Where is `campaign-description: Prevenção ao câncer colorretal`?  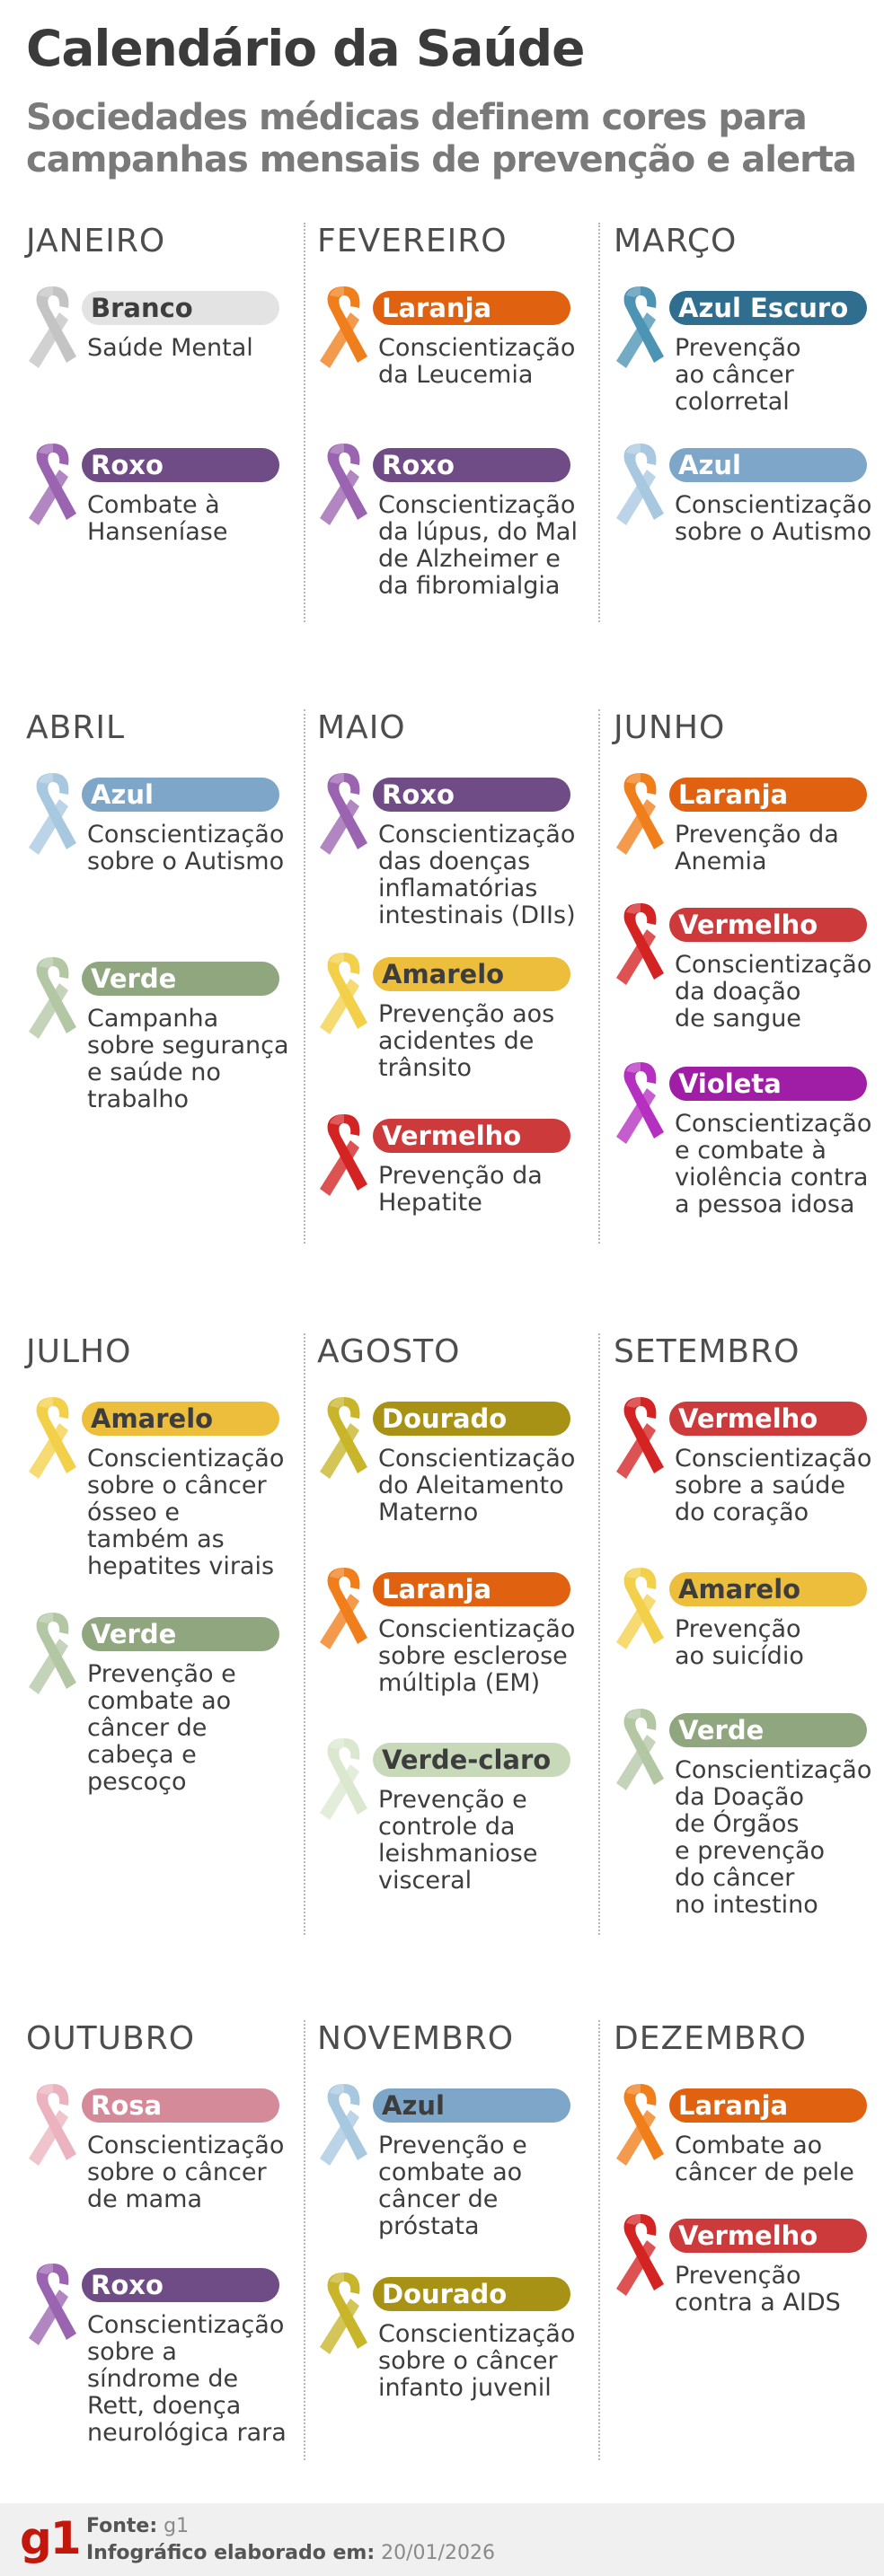 campaign-description: Prevenção ao câncer colorretal is located at coordinates (738, 375).